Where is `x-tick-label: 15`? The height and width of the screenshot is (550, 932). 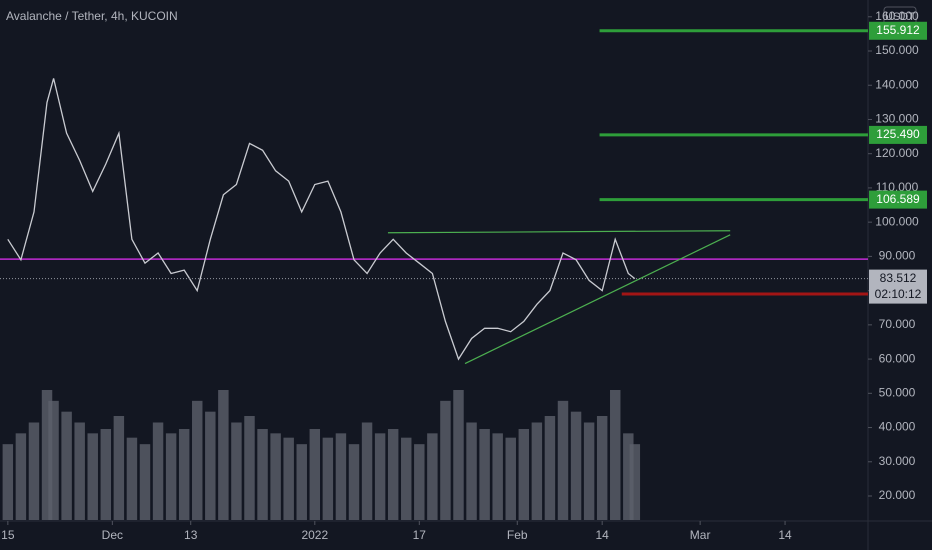 x-tick-label: 15 is located at coordinates (8, 535).